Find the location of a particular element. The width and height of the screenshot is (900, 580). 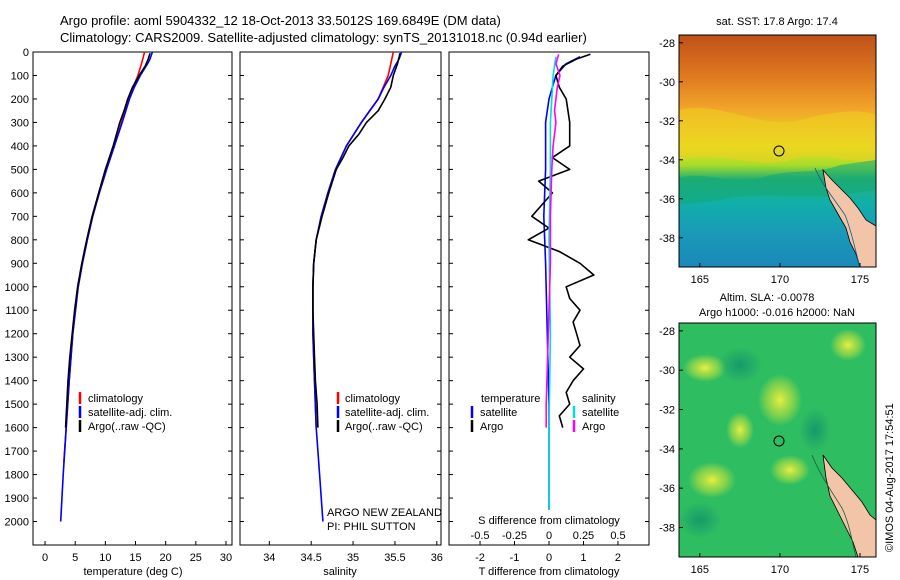

sst-front is located at coordinates (777, 182).